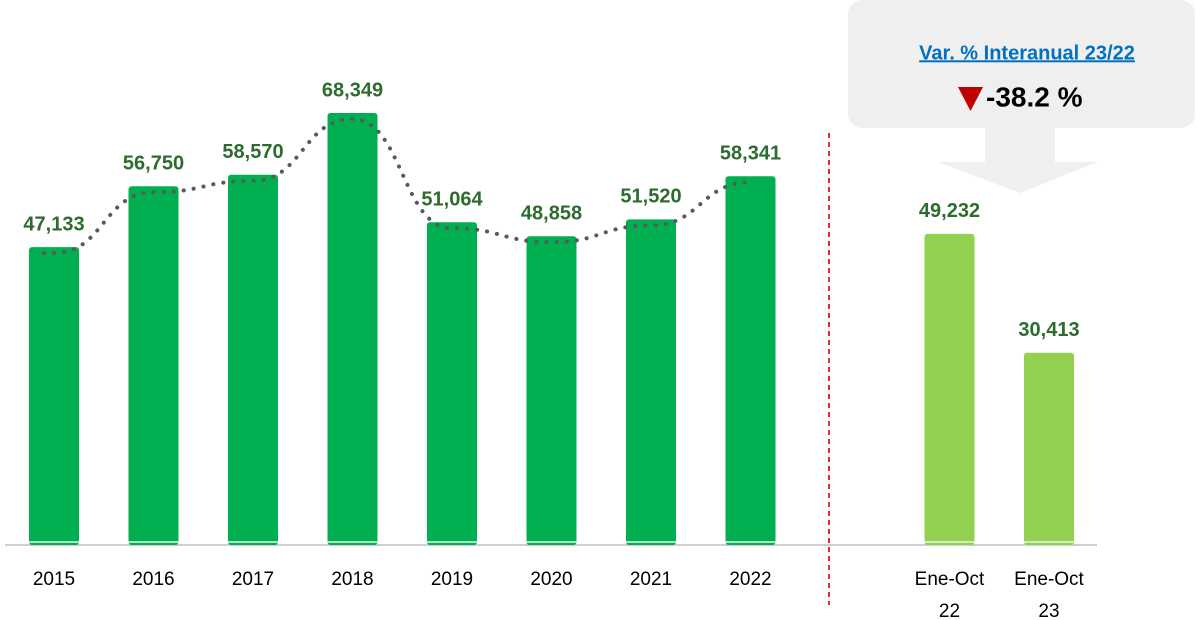 The height and width of the screenshot is (620, 1197). I want to click on label-line: 22, so click(949, 610).